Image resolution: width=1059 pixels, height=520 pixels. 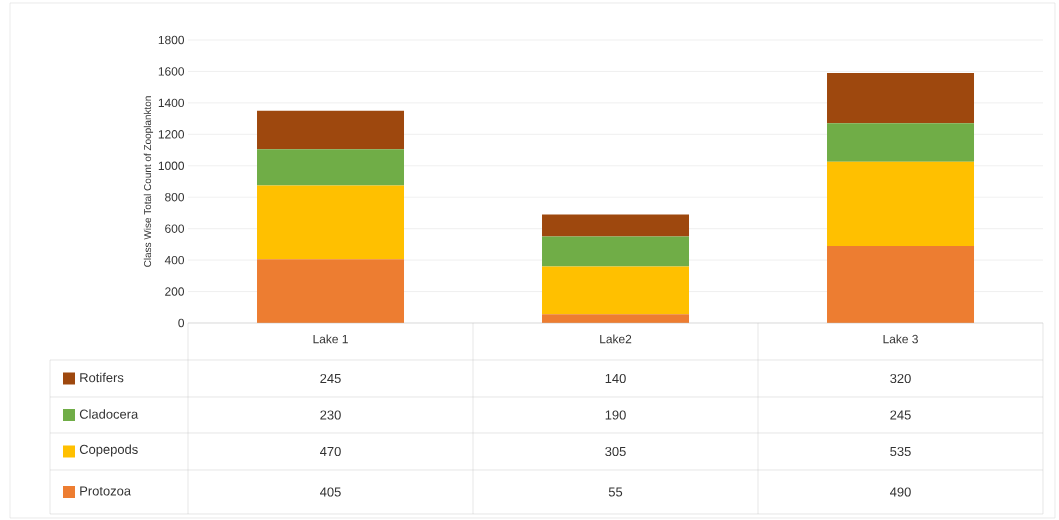 I want to click on y-tick-label: 1200, so click(x=171, y=134).